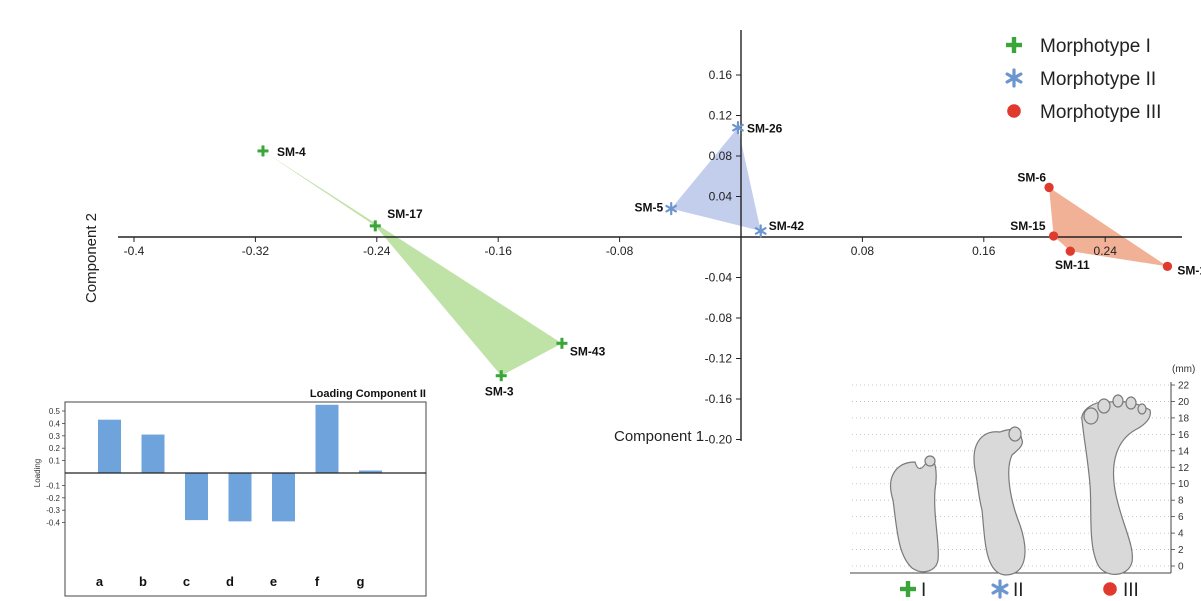 The width and height of the screenshot is (1201, 601). Describe the element at coordinates (256, 251) in the screenshot. I see `x-tick-label: -0.32` at that location.